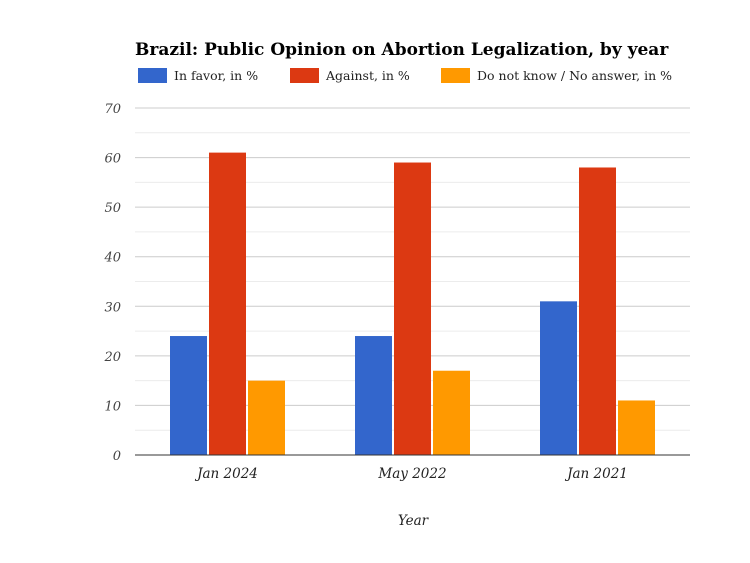 The image size is (750, 563). Describe the element at coordinates (226, 474) in the screenshot. I see `x-tick-label: Jan 2024` at that location.